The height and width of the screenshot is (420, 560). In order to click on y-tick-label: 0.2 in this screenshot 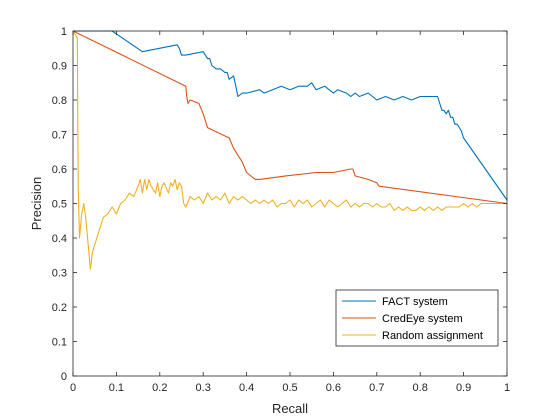, I will do `click(59, 308)`.